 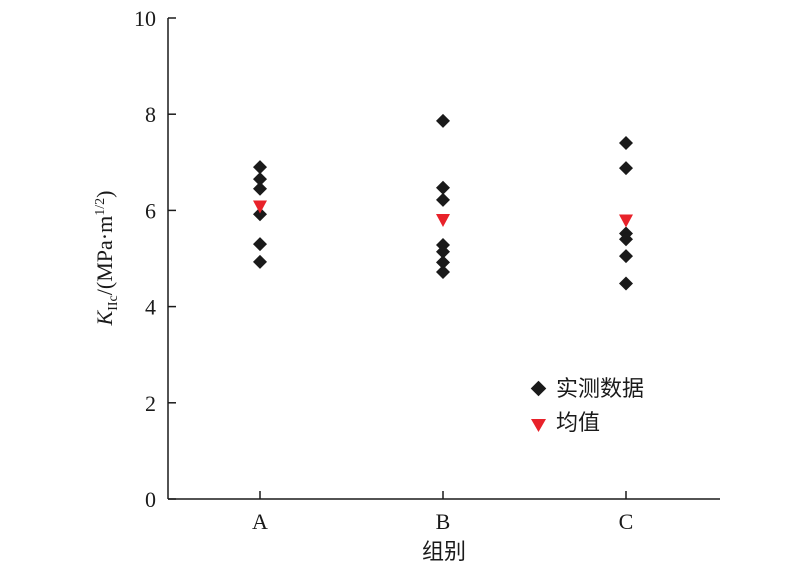 What do you see at coordinates (150, 114) in the screenshot?
I see `y-tick-label: 8` at bounding box center [150, 114].